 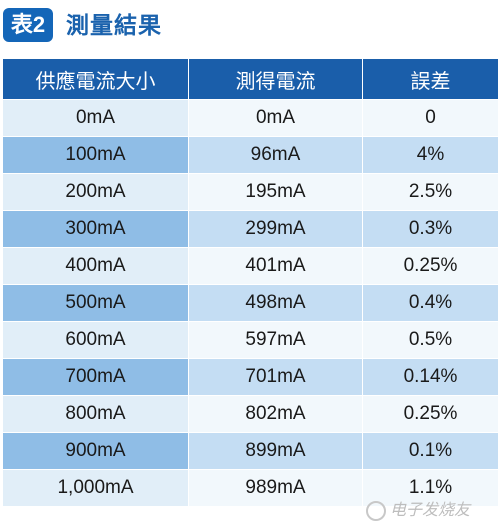 I want to click on table-caption: 表2 測量結果, so click(x=250, y=26).